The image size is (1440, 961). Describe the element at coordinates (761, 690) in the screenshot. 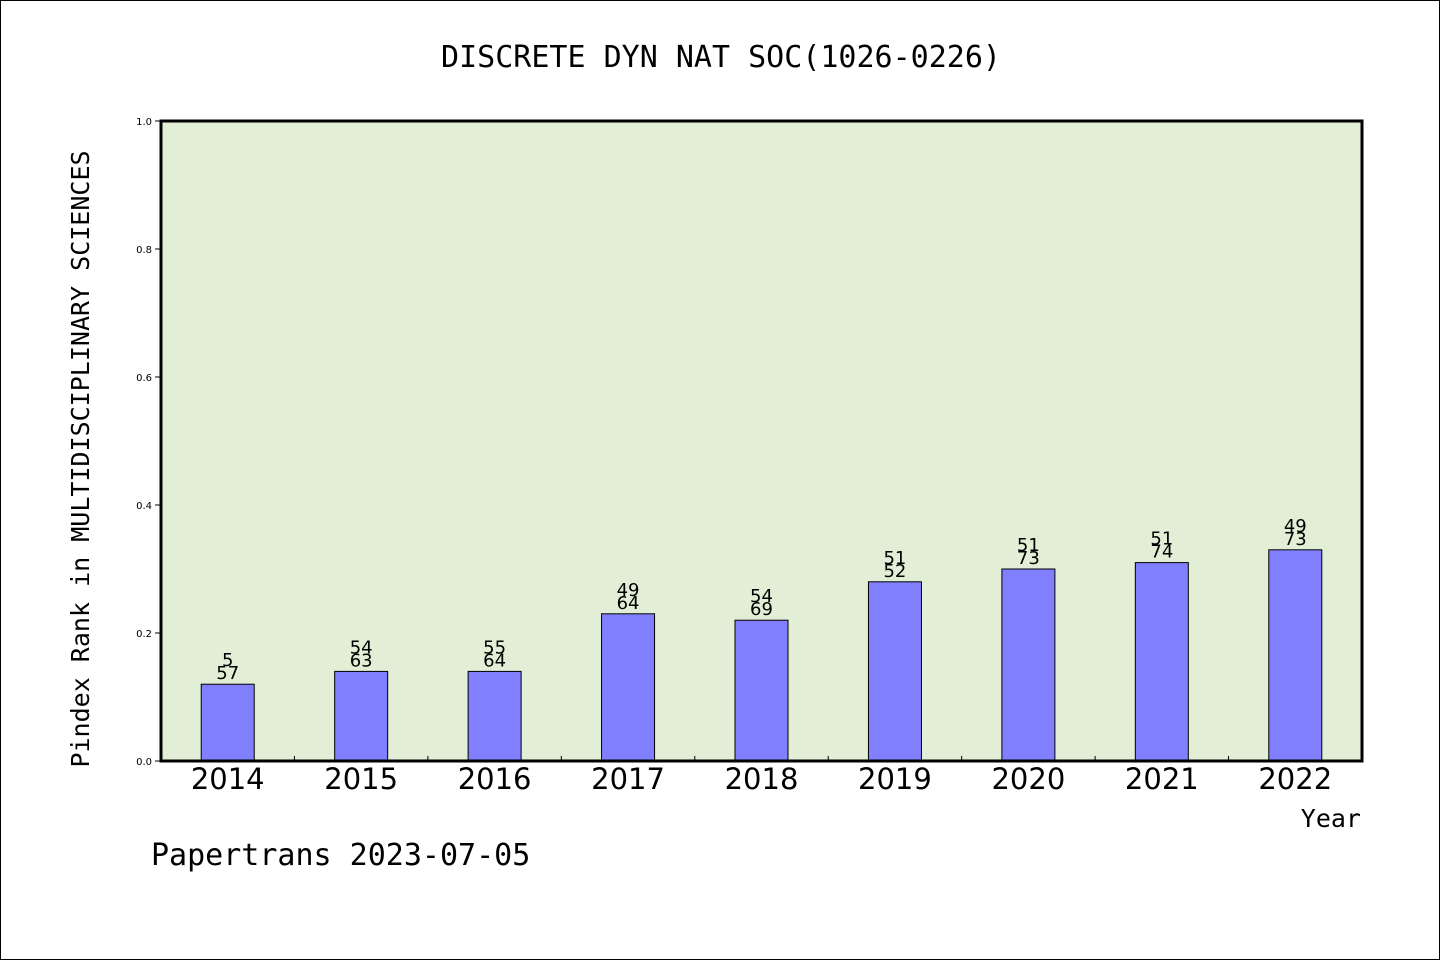

I see `bar-2018` at that location.